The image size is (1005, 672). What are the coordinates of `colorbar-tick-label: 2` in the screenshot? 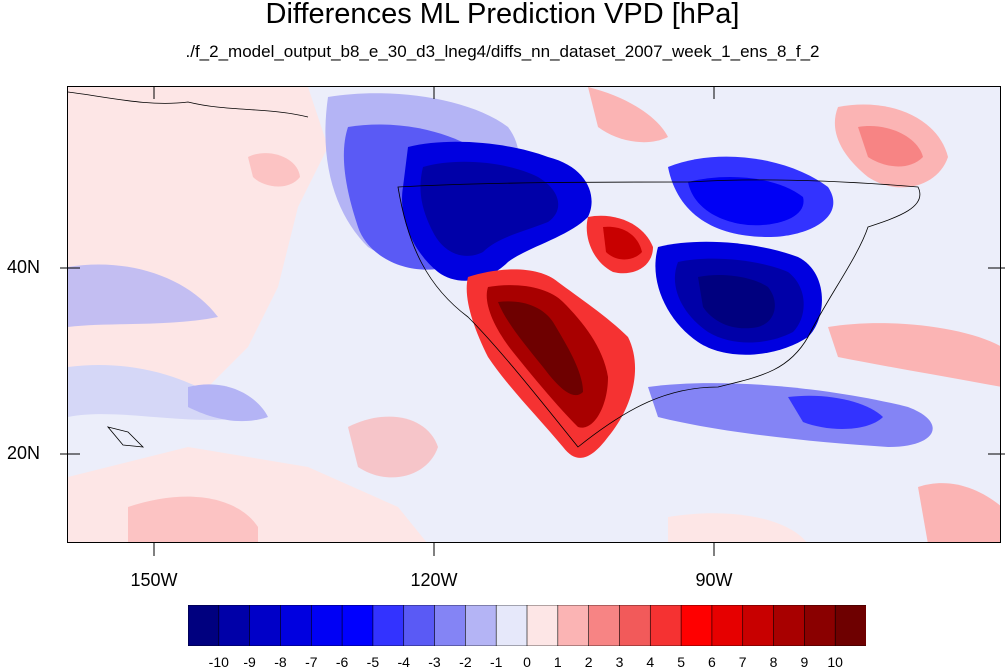 It's located at (588, 662).